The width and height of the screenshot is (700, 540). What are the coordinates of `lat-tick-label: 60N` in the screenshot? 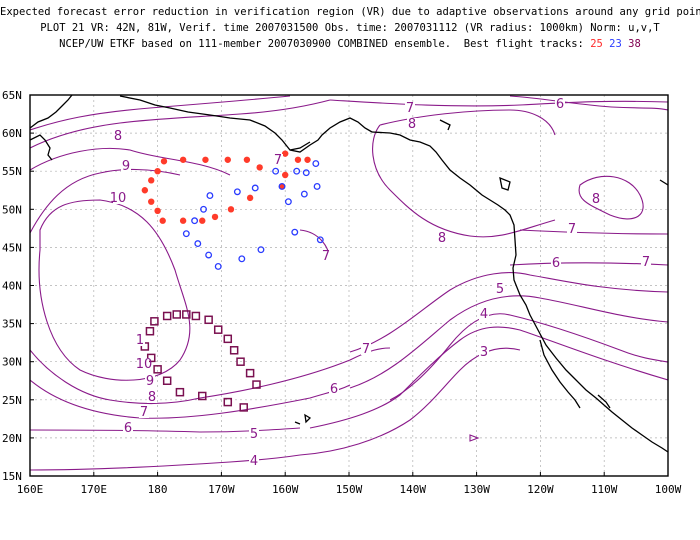 It's located at (12, 133).